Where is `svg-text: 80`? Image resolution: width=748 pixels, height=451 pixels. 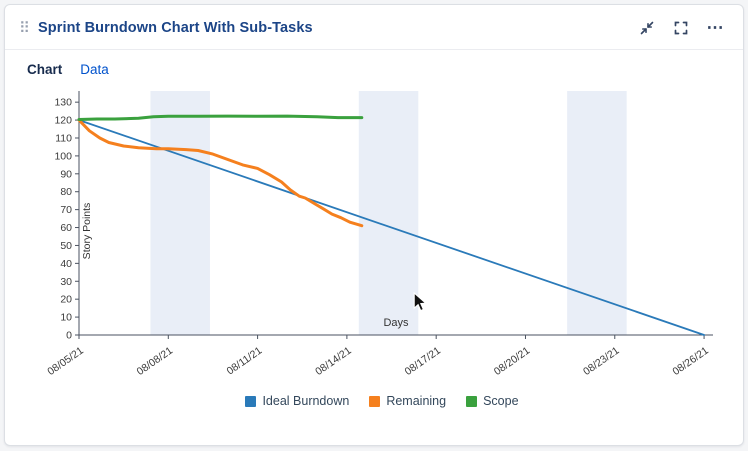
svg-text: 80 is located at coordinates (66, 192).